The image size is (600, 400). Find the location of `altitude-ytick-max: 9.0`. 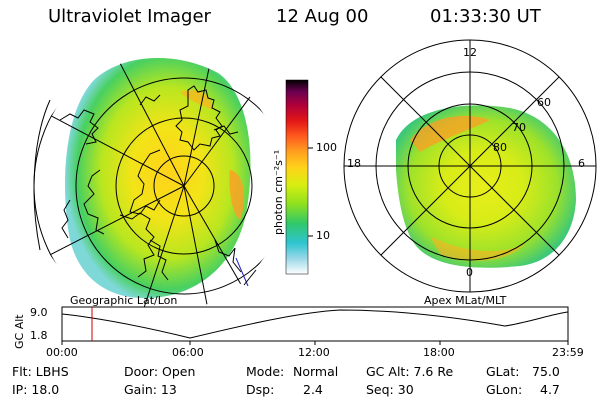

altitude-ytick-max: 9.0 is located at coordinates (39, 312).